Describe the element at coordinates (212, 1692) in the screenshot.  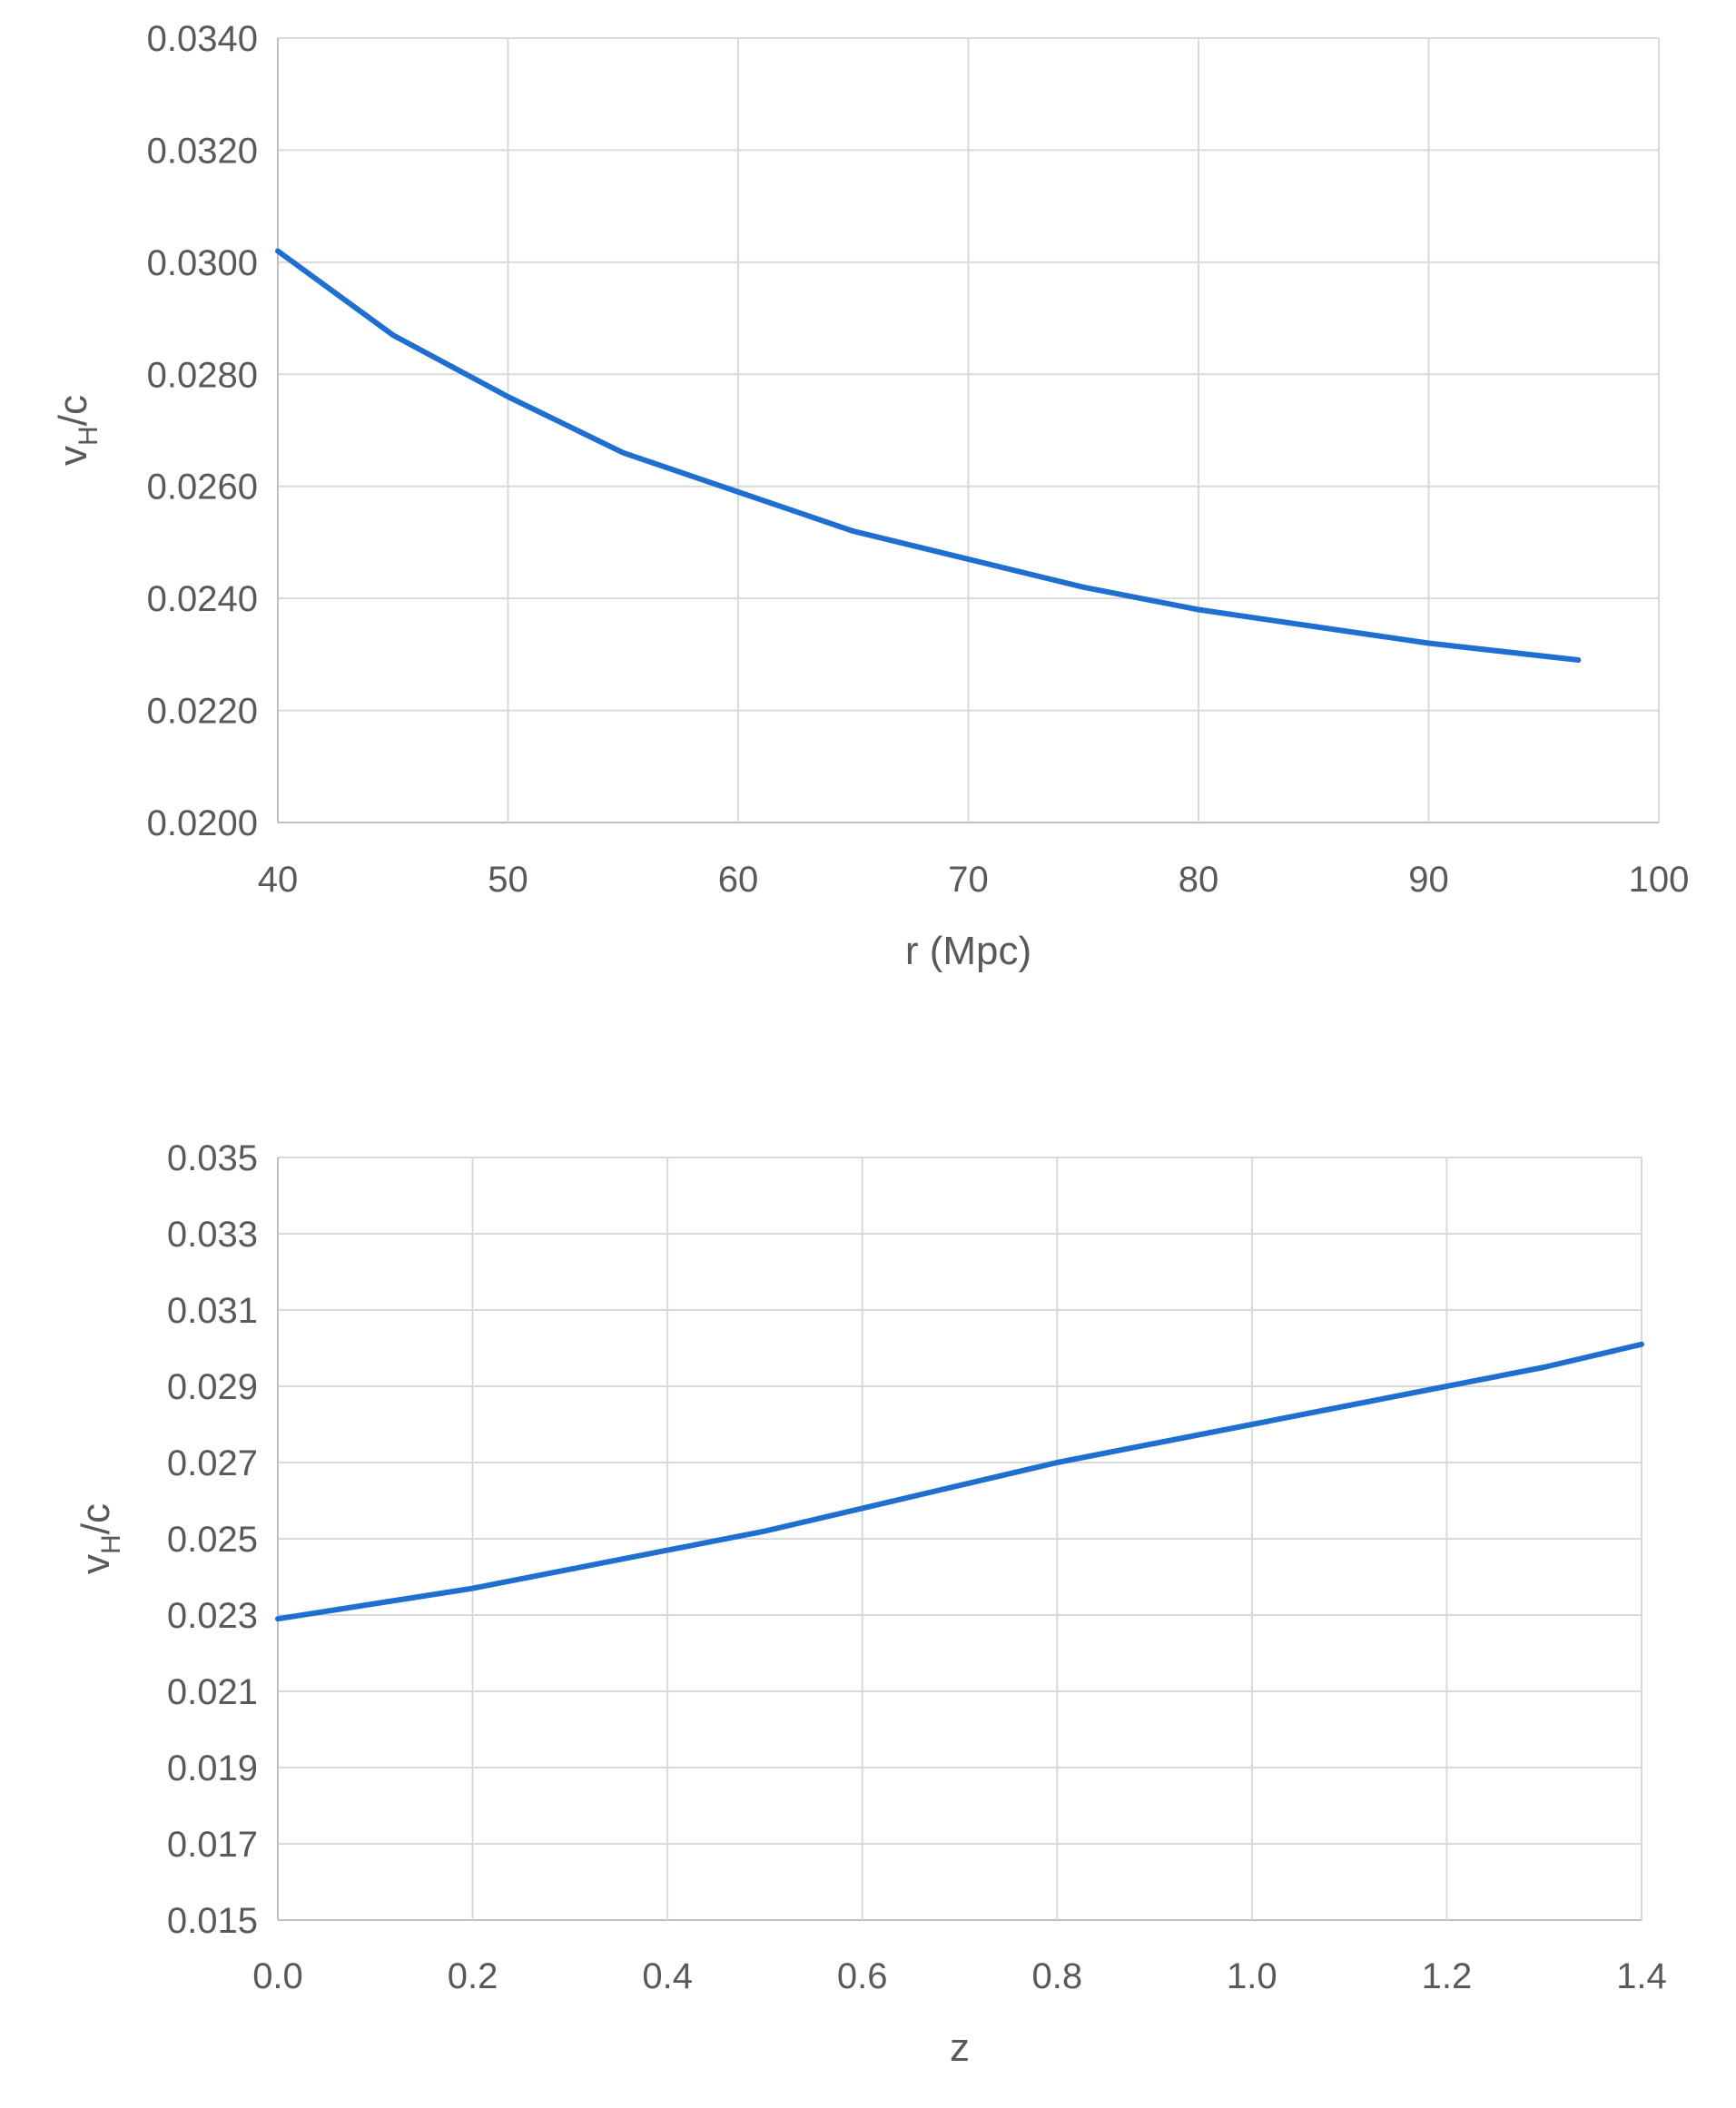
I see `y-tick-label: 0.021` at that location.